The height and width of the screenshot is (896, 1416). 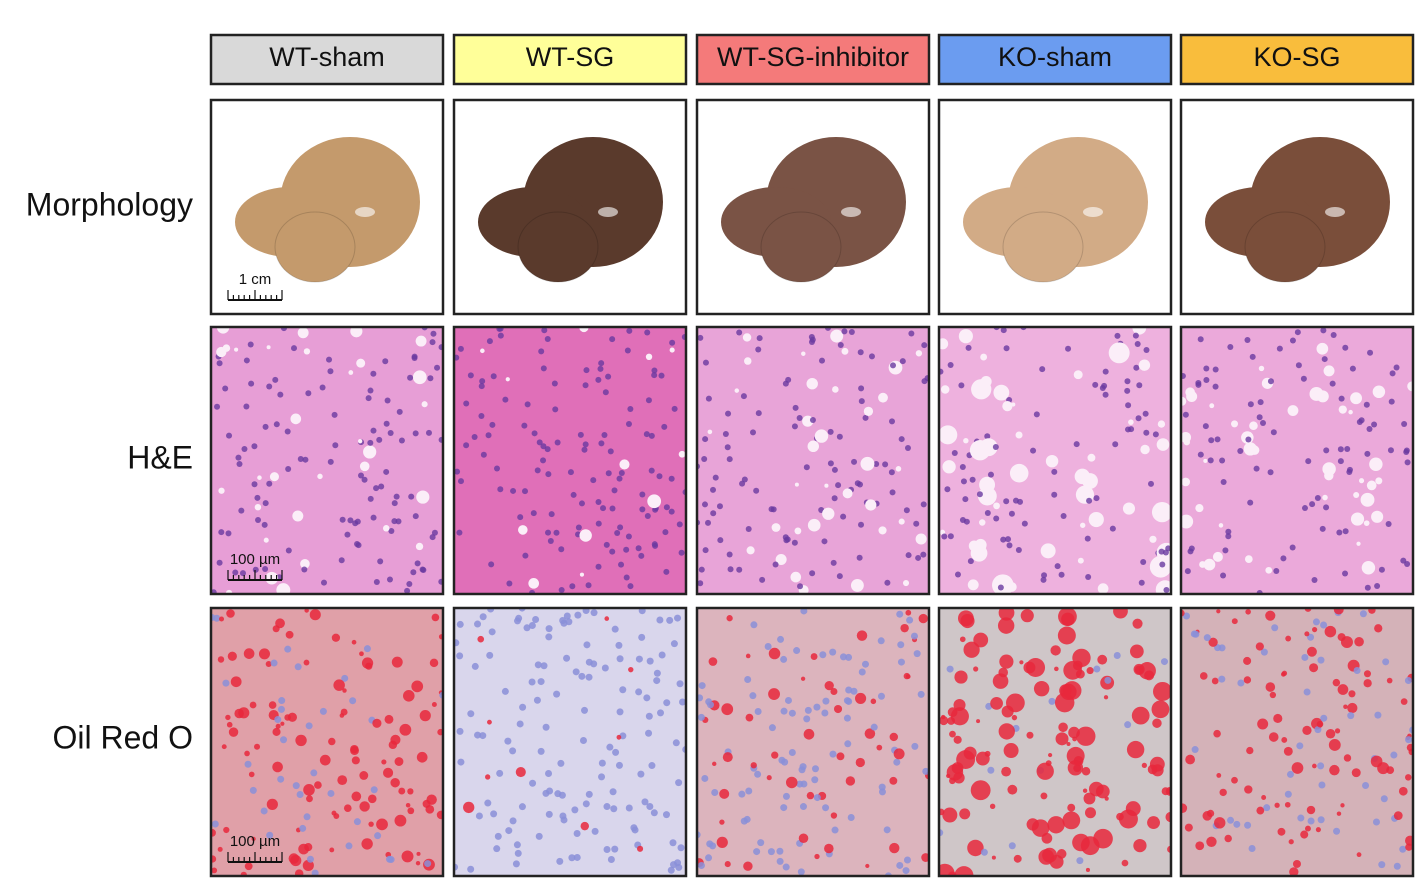 I want to click on panel-frame, so click(x=570, y=207).